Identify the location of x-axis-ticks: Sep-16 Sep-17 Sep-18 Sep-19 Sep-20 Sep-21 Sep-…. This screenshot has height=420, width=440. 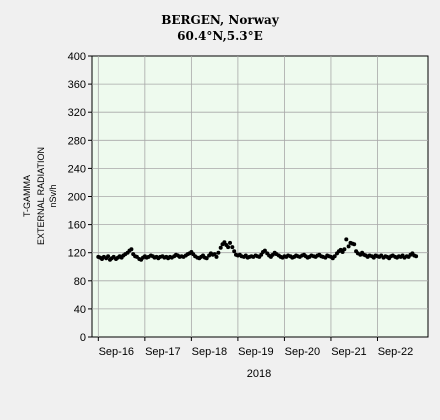
(255, 347).